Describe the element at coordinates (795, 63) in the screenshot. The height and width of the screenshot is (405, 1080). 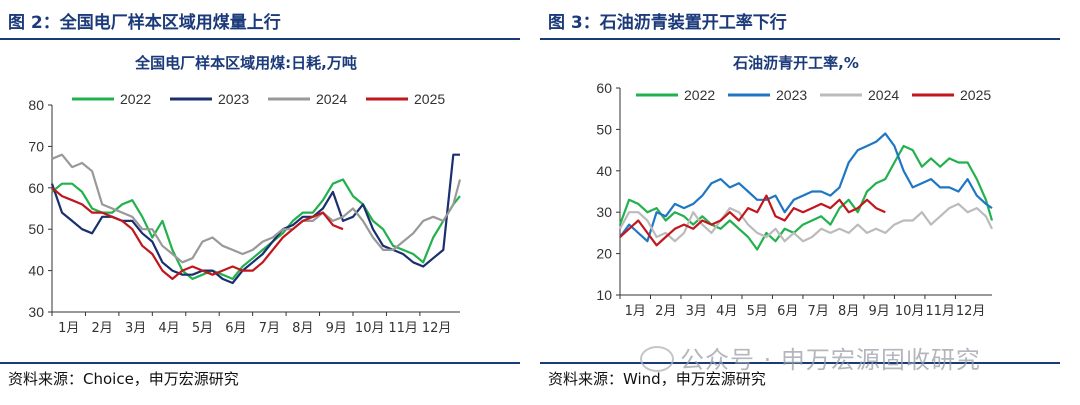
I see `chart-title: 石油沥青开工率,%` at that location.